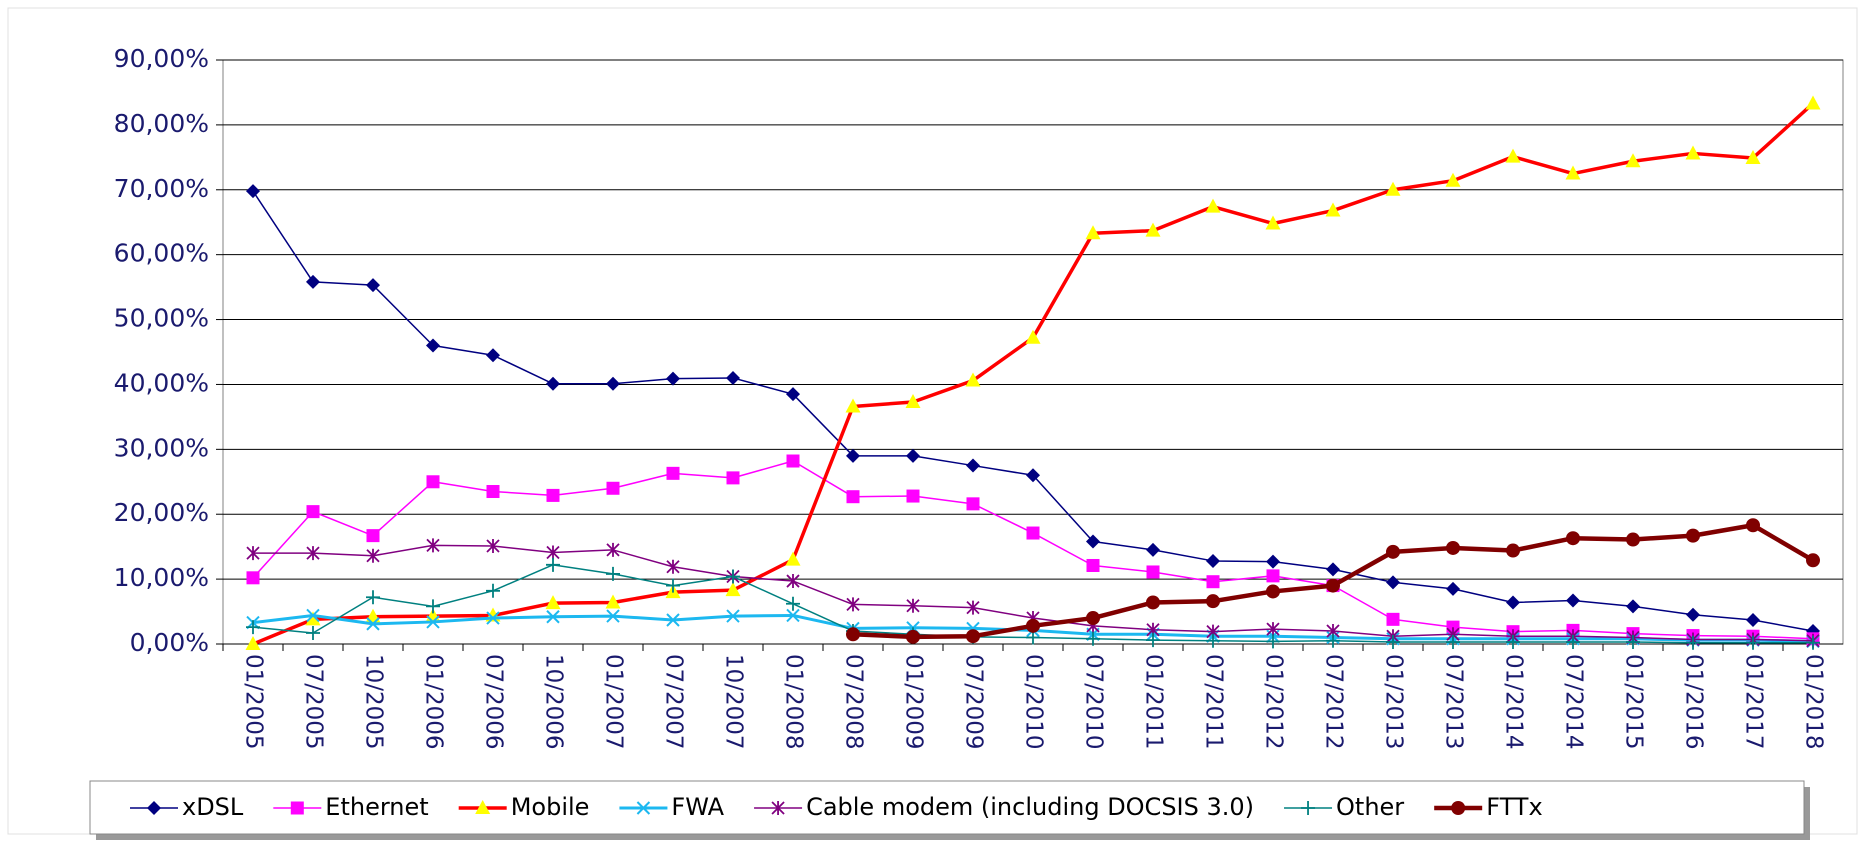 This screenshot has height=842, width=1865. What do you see at coordinates (1694, 702) in the screenshot?
I see `x-tick-label: 01/2016` at bounding box center [1694, 702].